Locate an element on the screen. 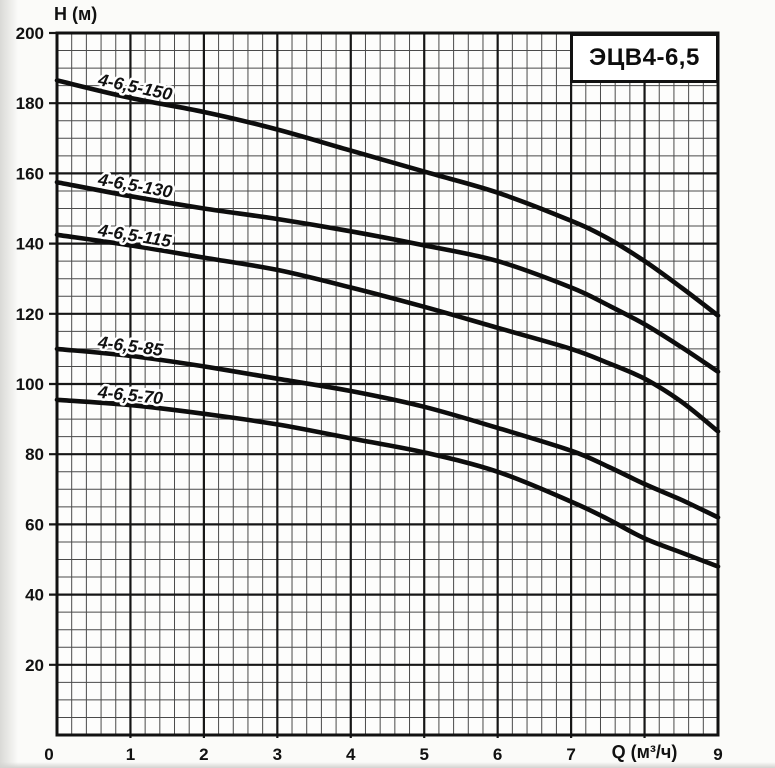  x-axis-title: Q (м³/ч) is located at coordinates (644, 752).